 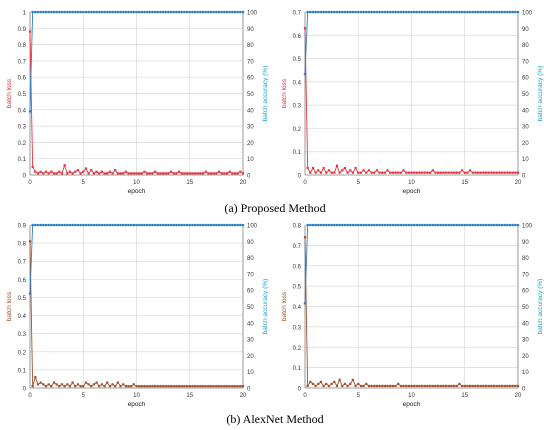 I want to click on y-tick-label: 0.7, so click(x=297, y=247).